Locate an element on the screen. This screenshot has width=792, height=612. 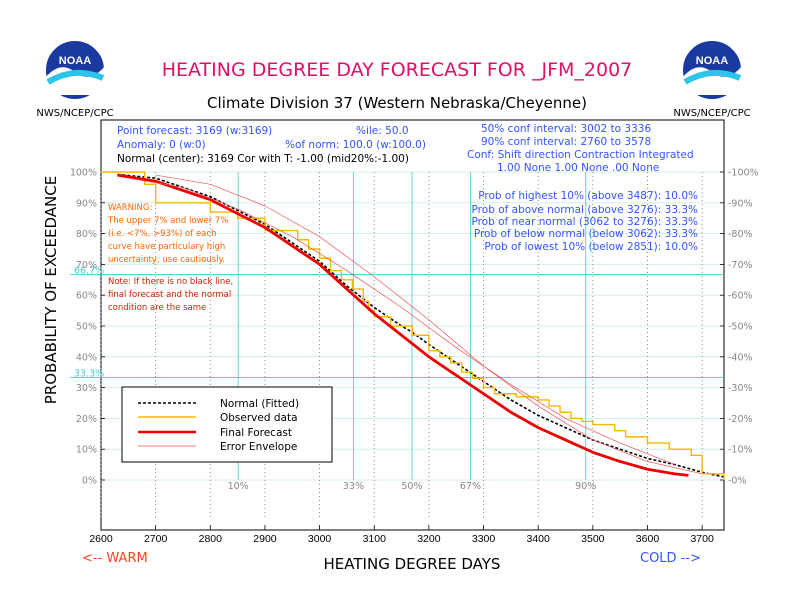
y-tick-label: 20% is located at coordinates (86, 419).